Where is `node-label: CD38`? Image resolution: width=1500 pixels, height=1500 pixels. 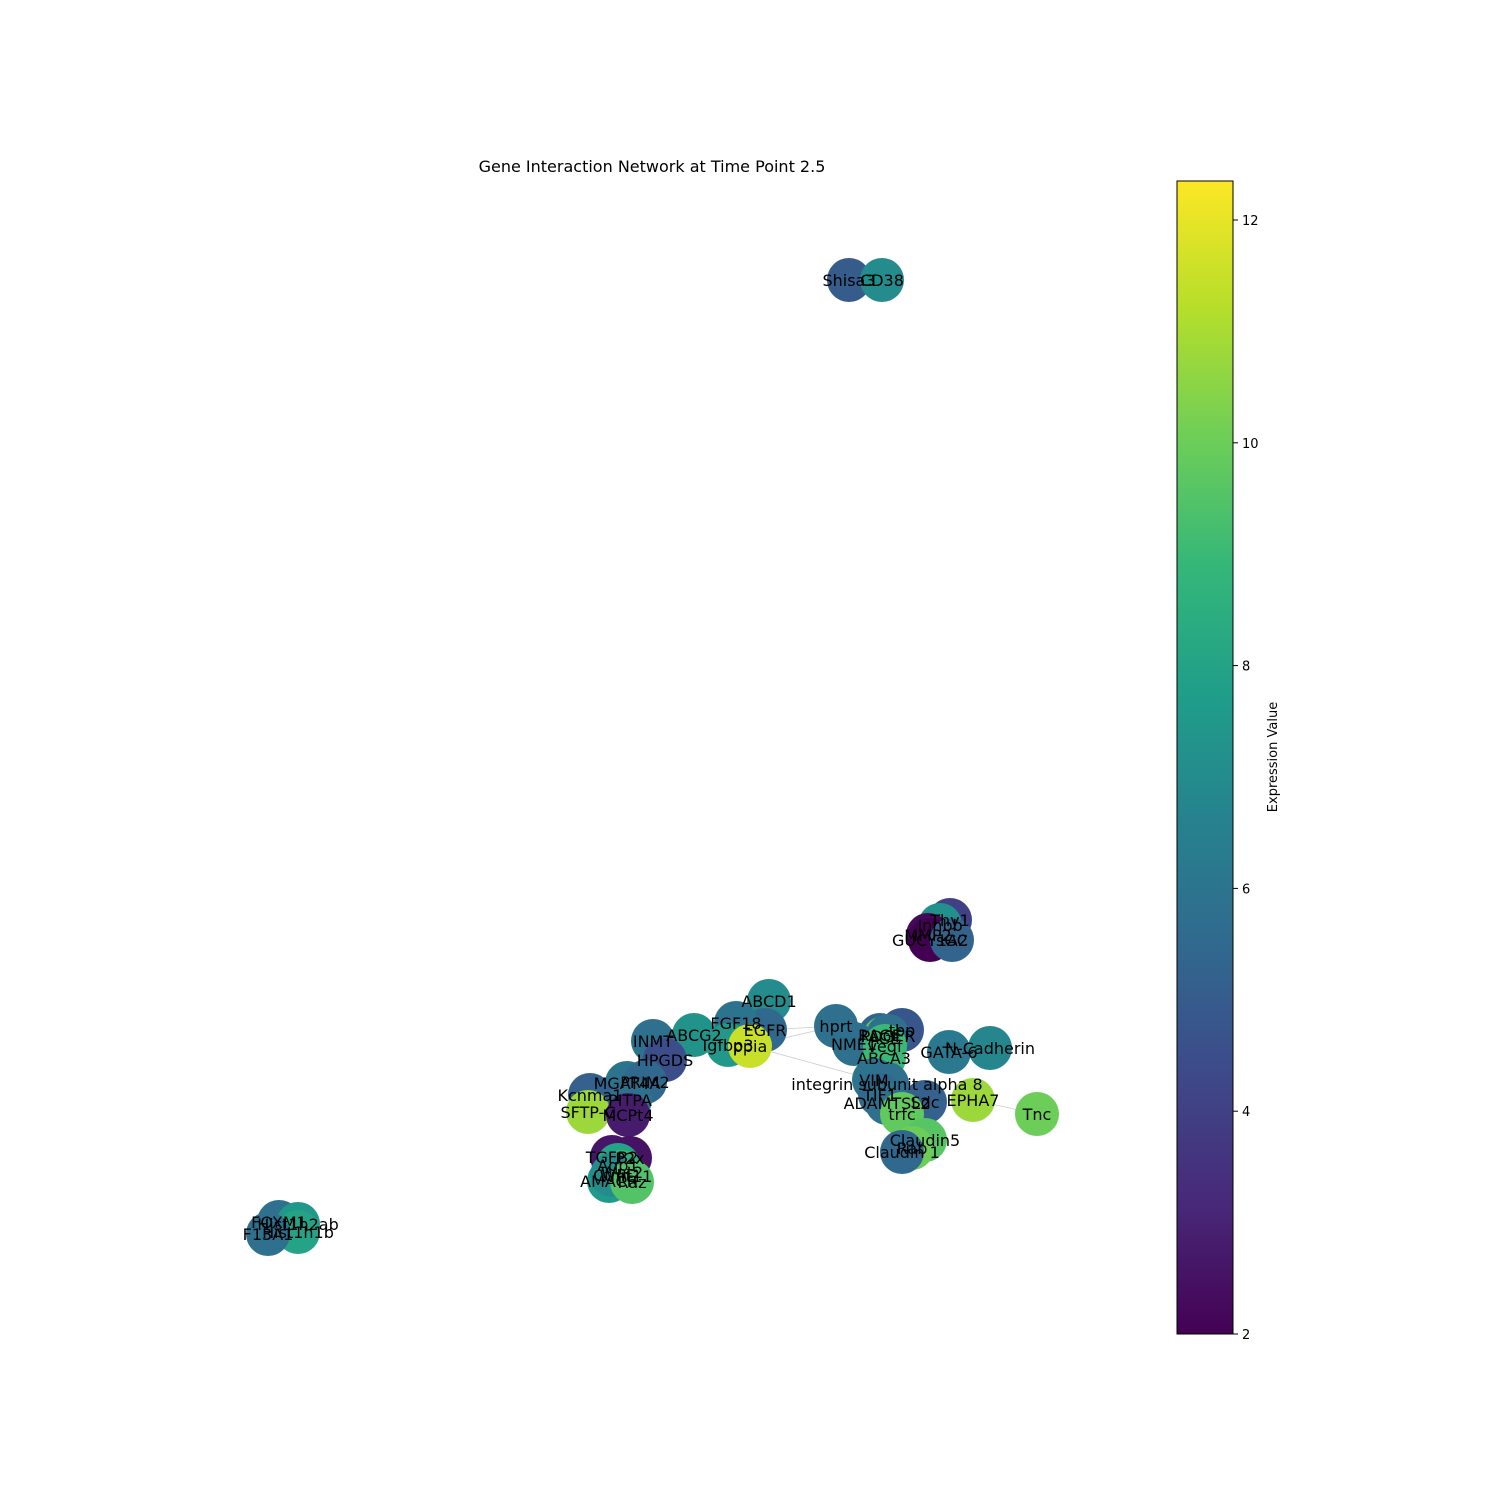
node-label: CD38 is located at coordinates (882, 280).